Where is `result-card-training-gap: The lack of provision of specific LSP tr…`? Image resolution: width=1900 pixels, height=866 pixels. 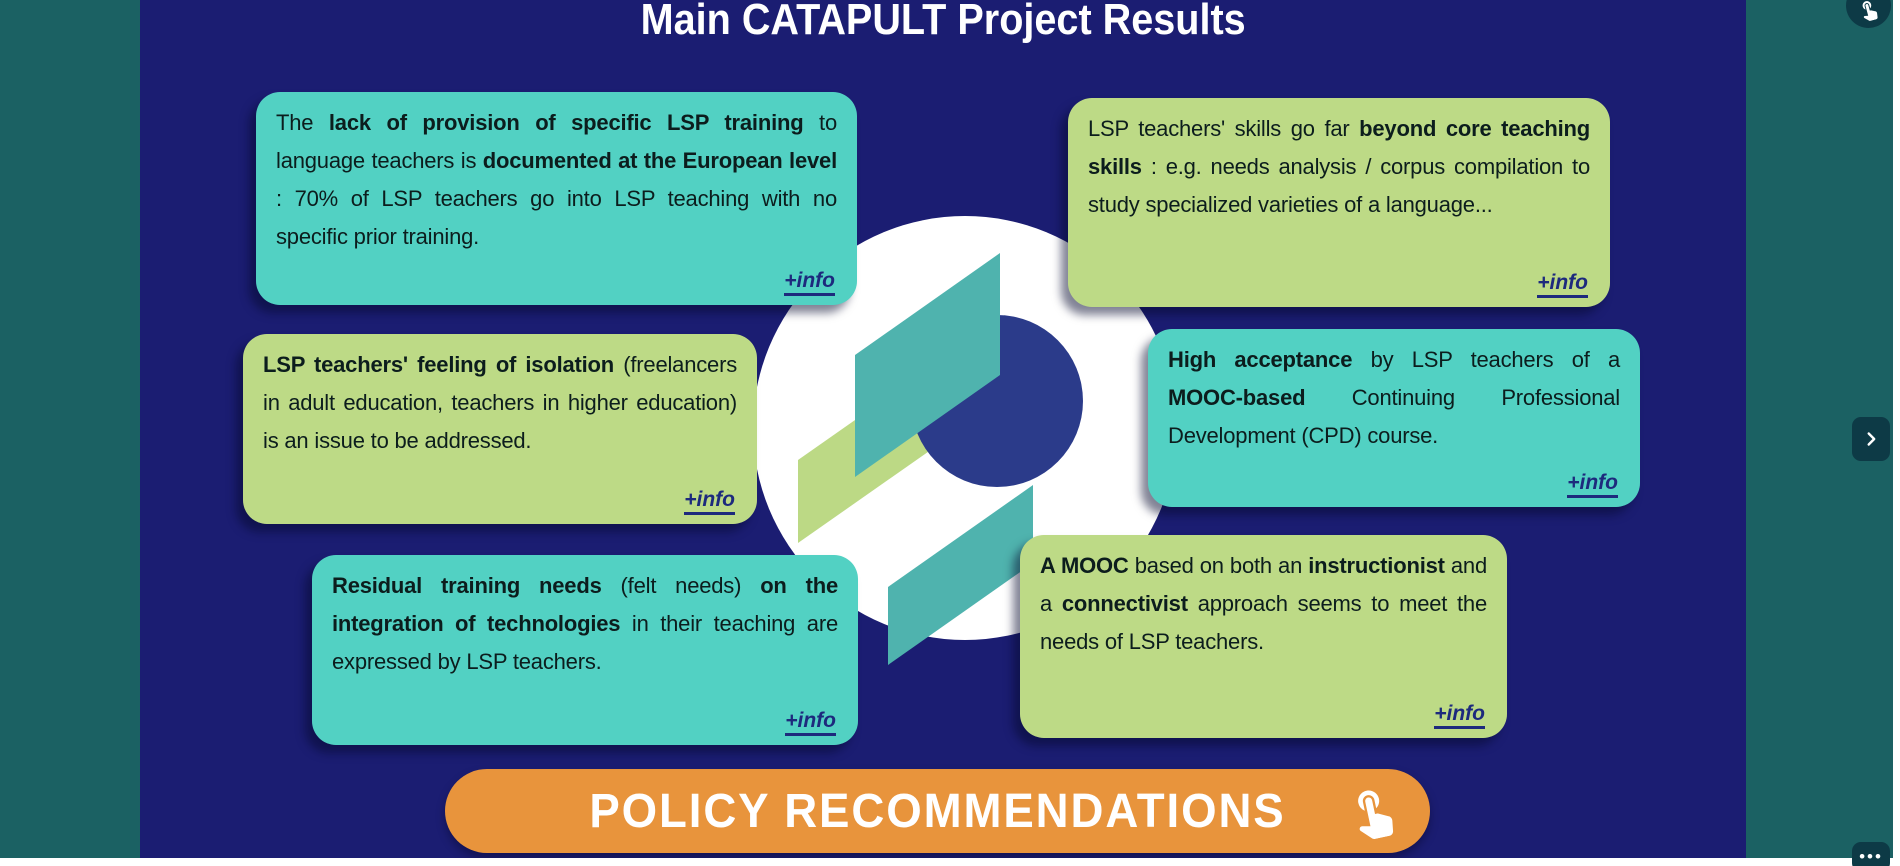 result-card-training-gap: The lack of provision of specific LSP tr… is located at coordinates (556, 198).